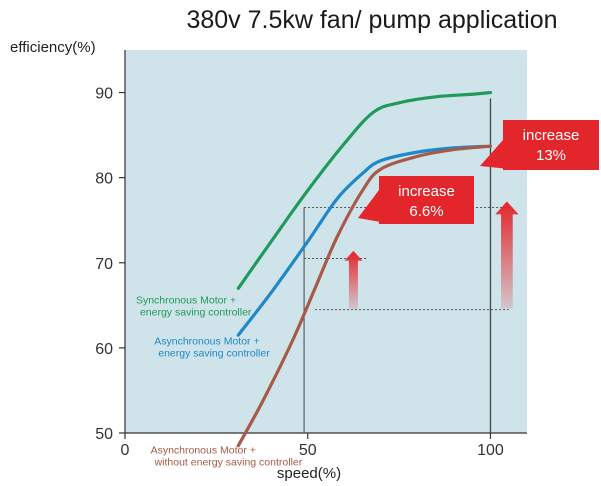  I want to click on series-label-async-no-controller-line: without energy saving controller, so click(228, 462).